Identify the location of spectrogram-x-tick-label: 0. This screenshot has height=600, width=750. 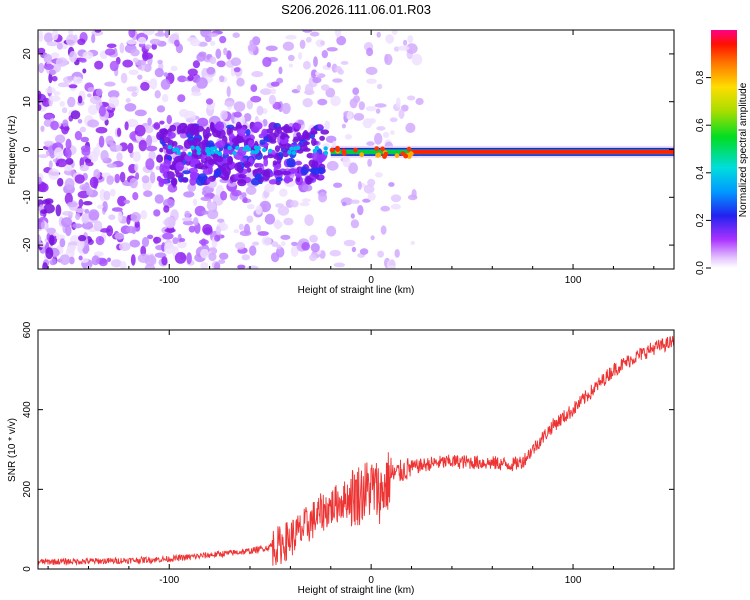
(371, 280).